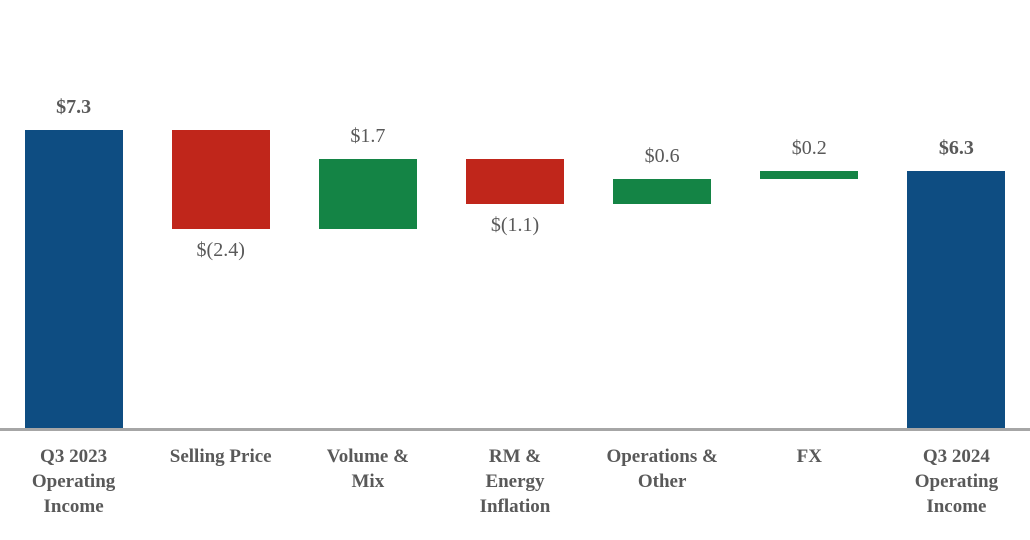 This screenshot has width=1030, height=540. Describe the element at coordinates (662, 191) in the screenshot. I see `bar-operations-other` at that location.